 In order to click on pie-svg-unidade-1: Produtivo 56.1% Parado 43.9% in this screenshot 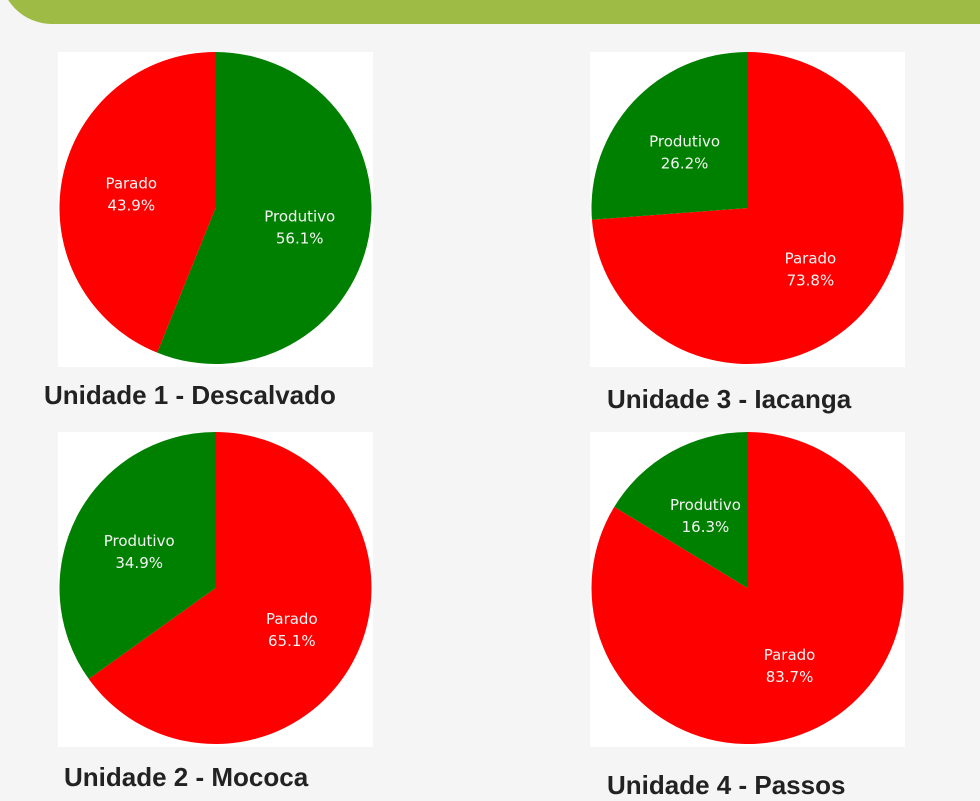, I will do `click(215, 208)`.